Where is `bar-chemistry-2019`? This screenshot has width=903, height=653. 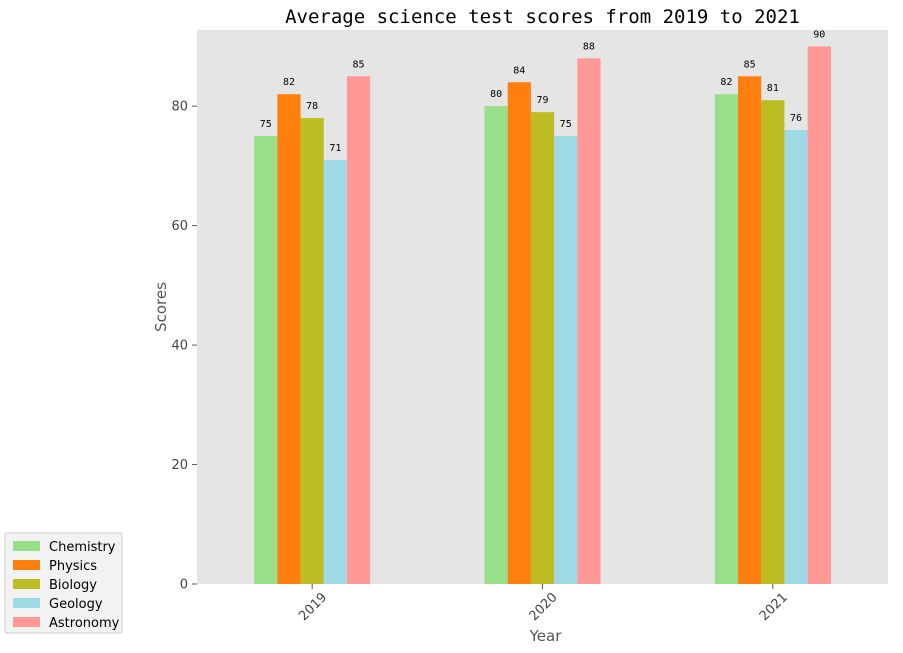
bar-chemistry-2019 is located at coordinates (266, 360).